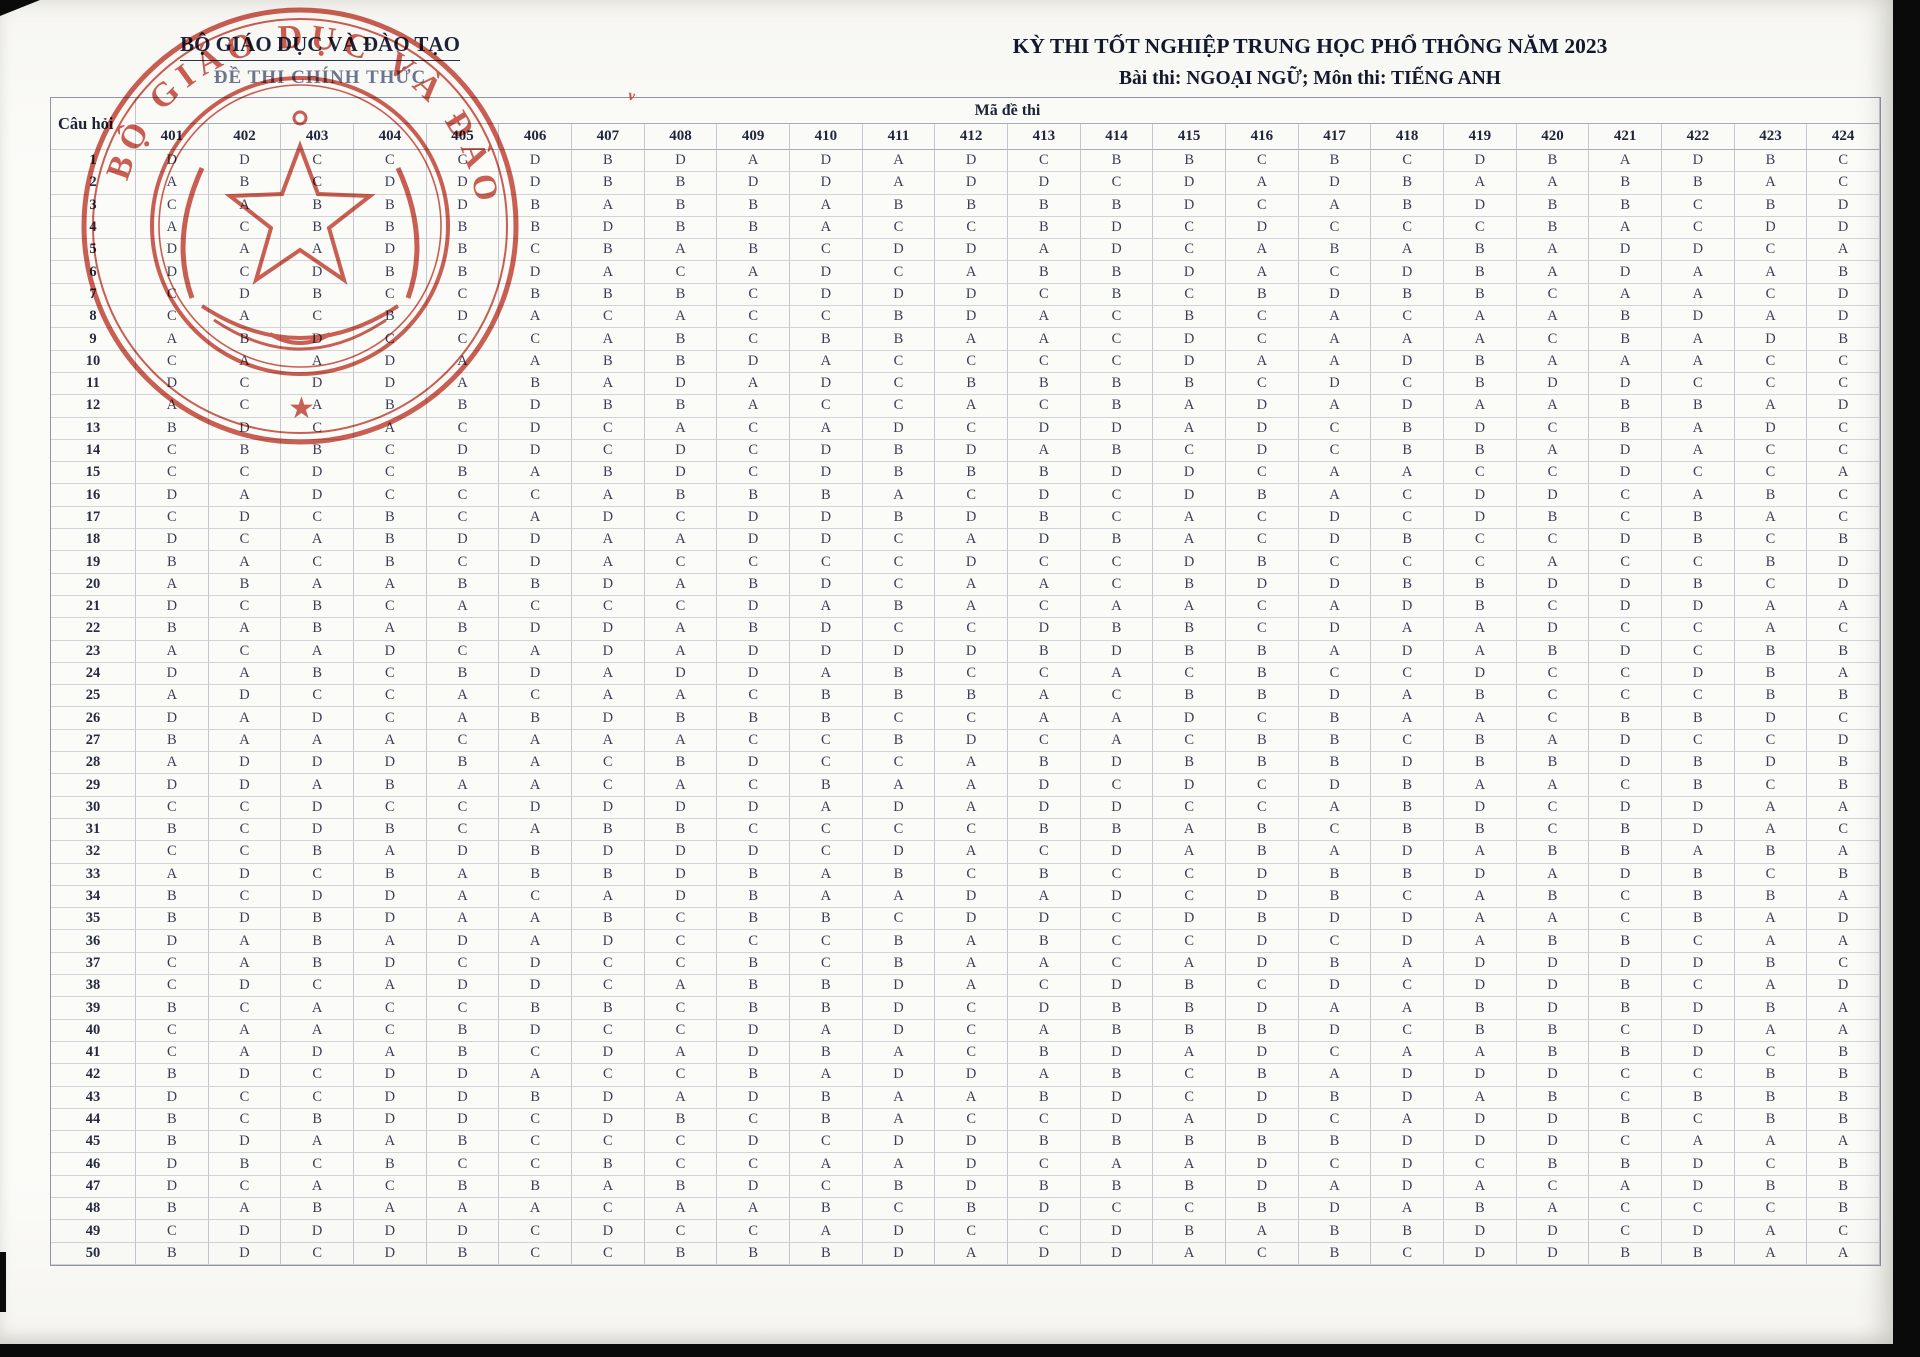  I want to click on question-number: 23, so click(93, 651).